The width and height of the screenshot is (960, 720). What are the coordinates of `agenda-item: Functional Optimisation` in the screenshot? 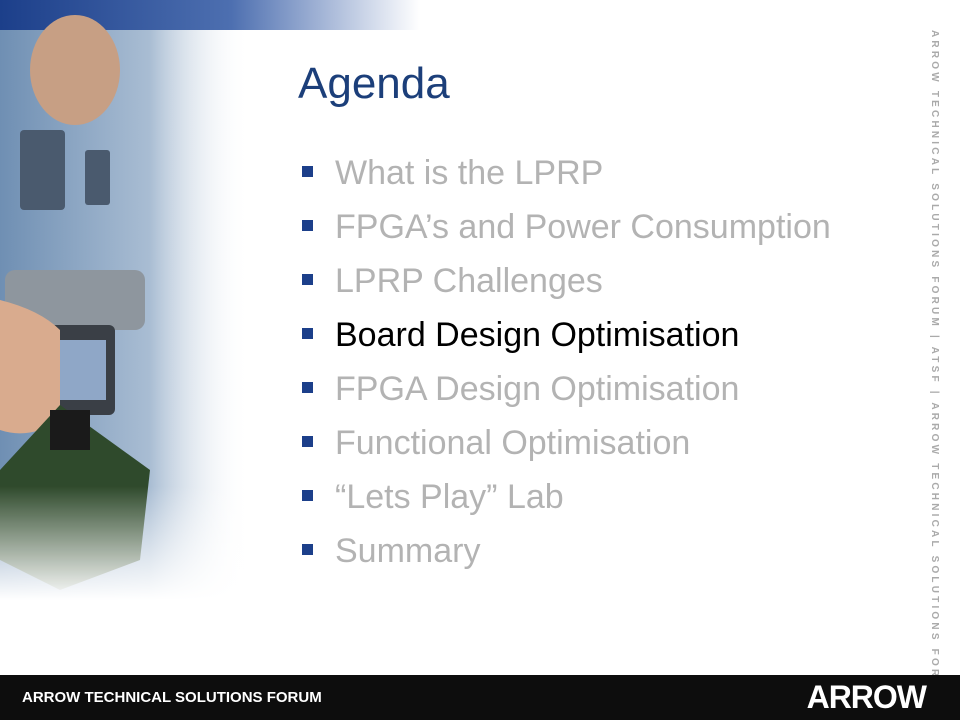 It's located at (512, 443).